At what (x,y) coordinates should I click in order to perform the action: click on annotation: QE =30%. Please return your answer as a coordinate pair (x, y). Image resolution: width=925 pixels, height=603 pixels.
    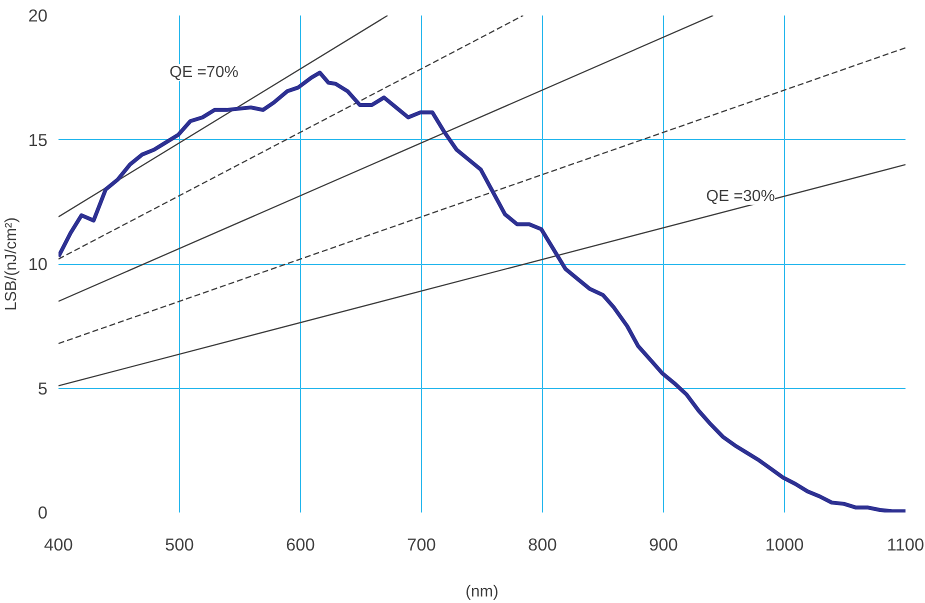
    Looking at the image, I should click on (741, 196).